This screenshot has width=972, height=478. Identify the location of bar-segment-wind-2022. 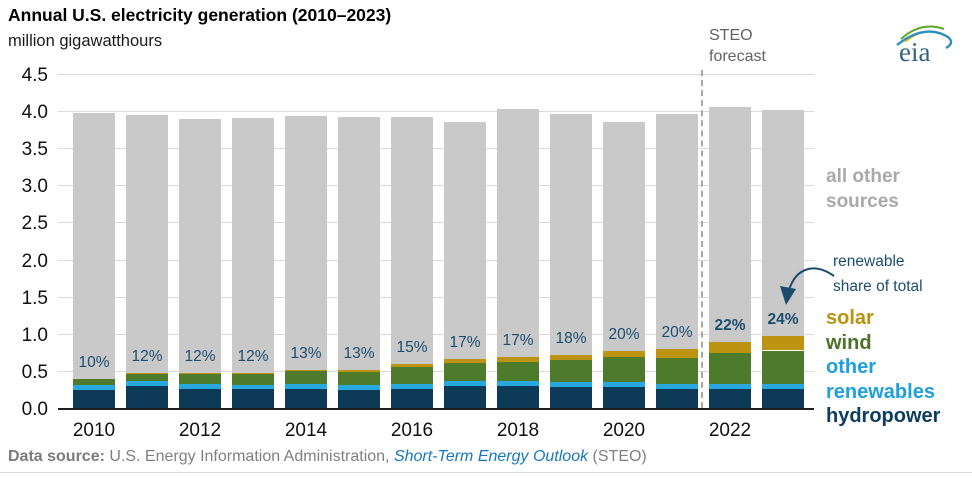
(730, 368).